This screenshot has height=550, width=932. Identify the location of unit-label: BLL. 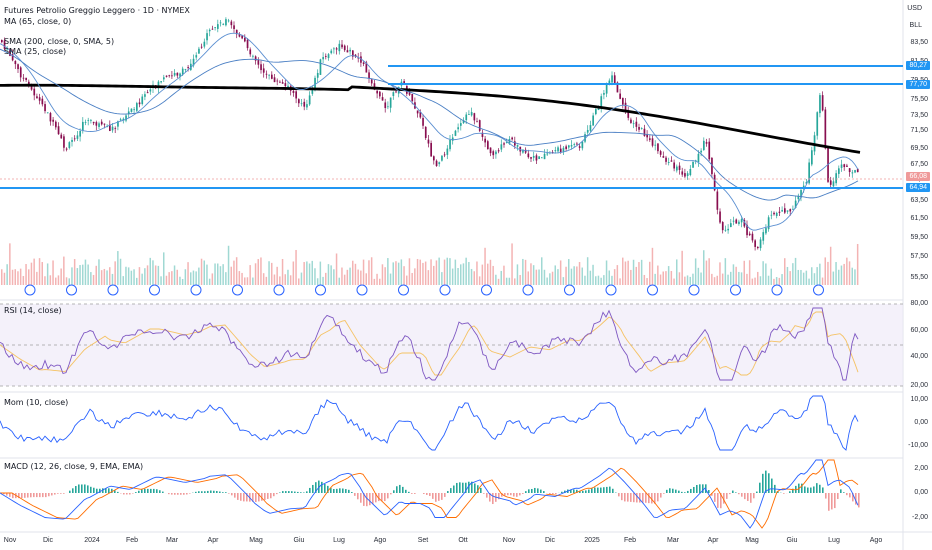
(915, 25).